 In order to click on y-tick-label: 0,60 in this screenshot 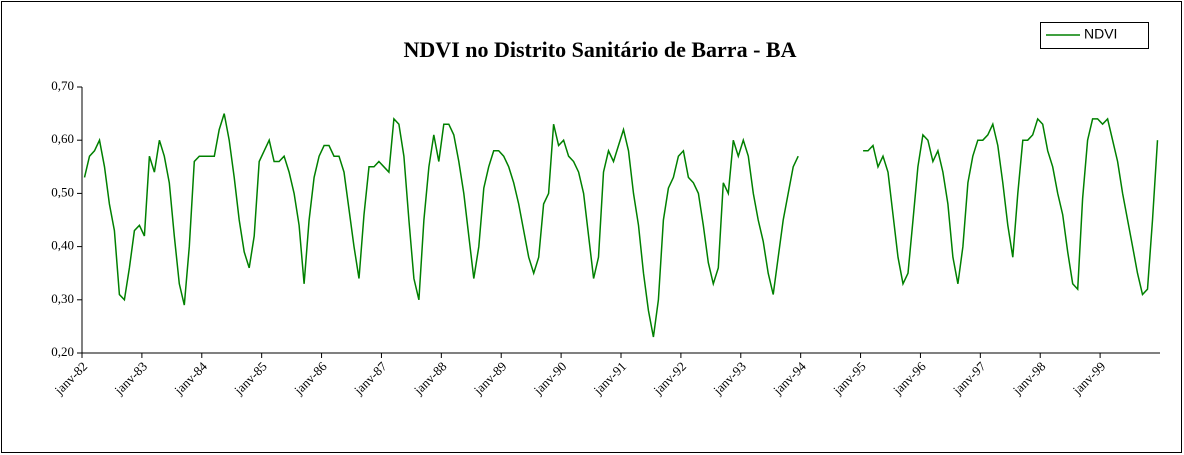, I will do `click(62, 138)`.